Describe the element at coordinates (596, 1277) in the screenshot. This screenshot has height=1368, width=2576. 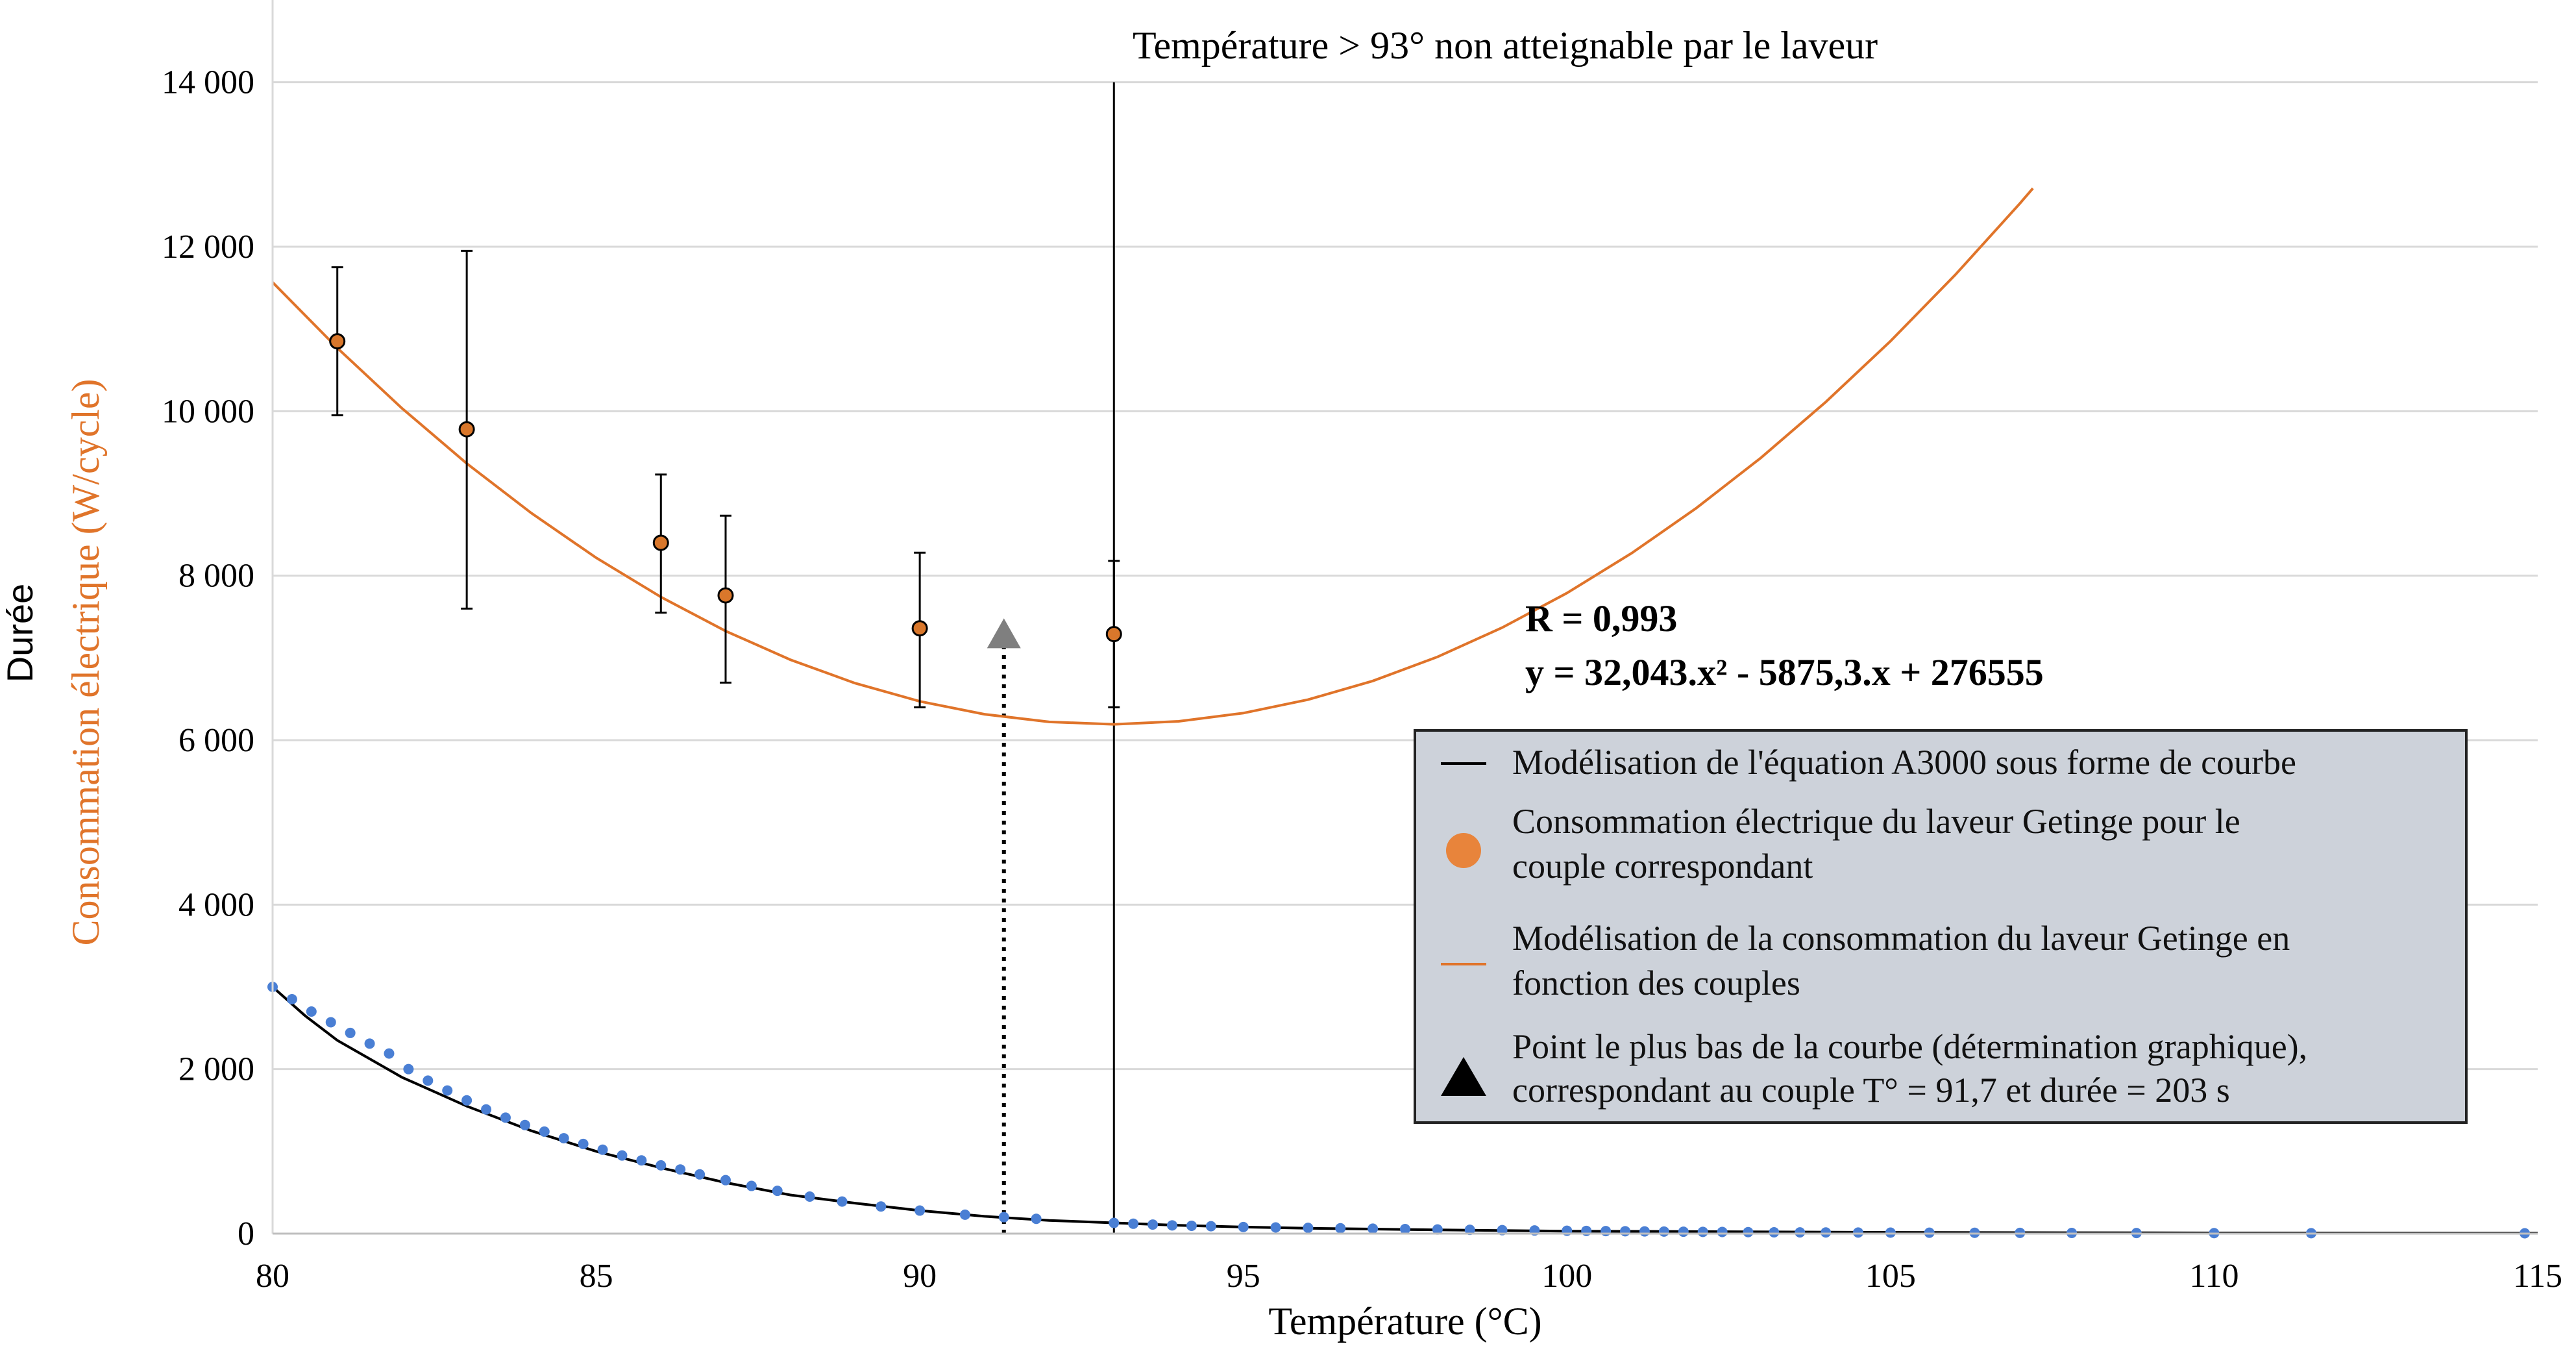
I see `x-tick-label: 85` at that location.